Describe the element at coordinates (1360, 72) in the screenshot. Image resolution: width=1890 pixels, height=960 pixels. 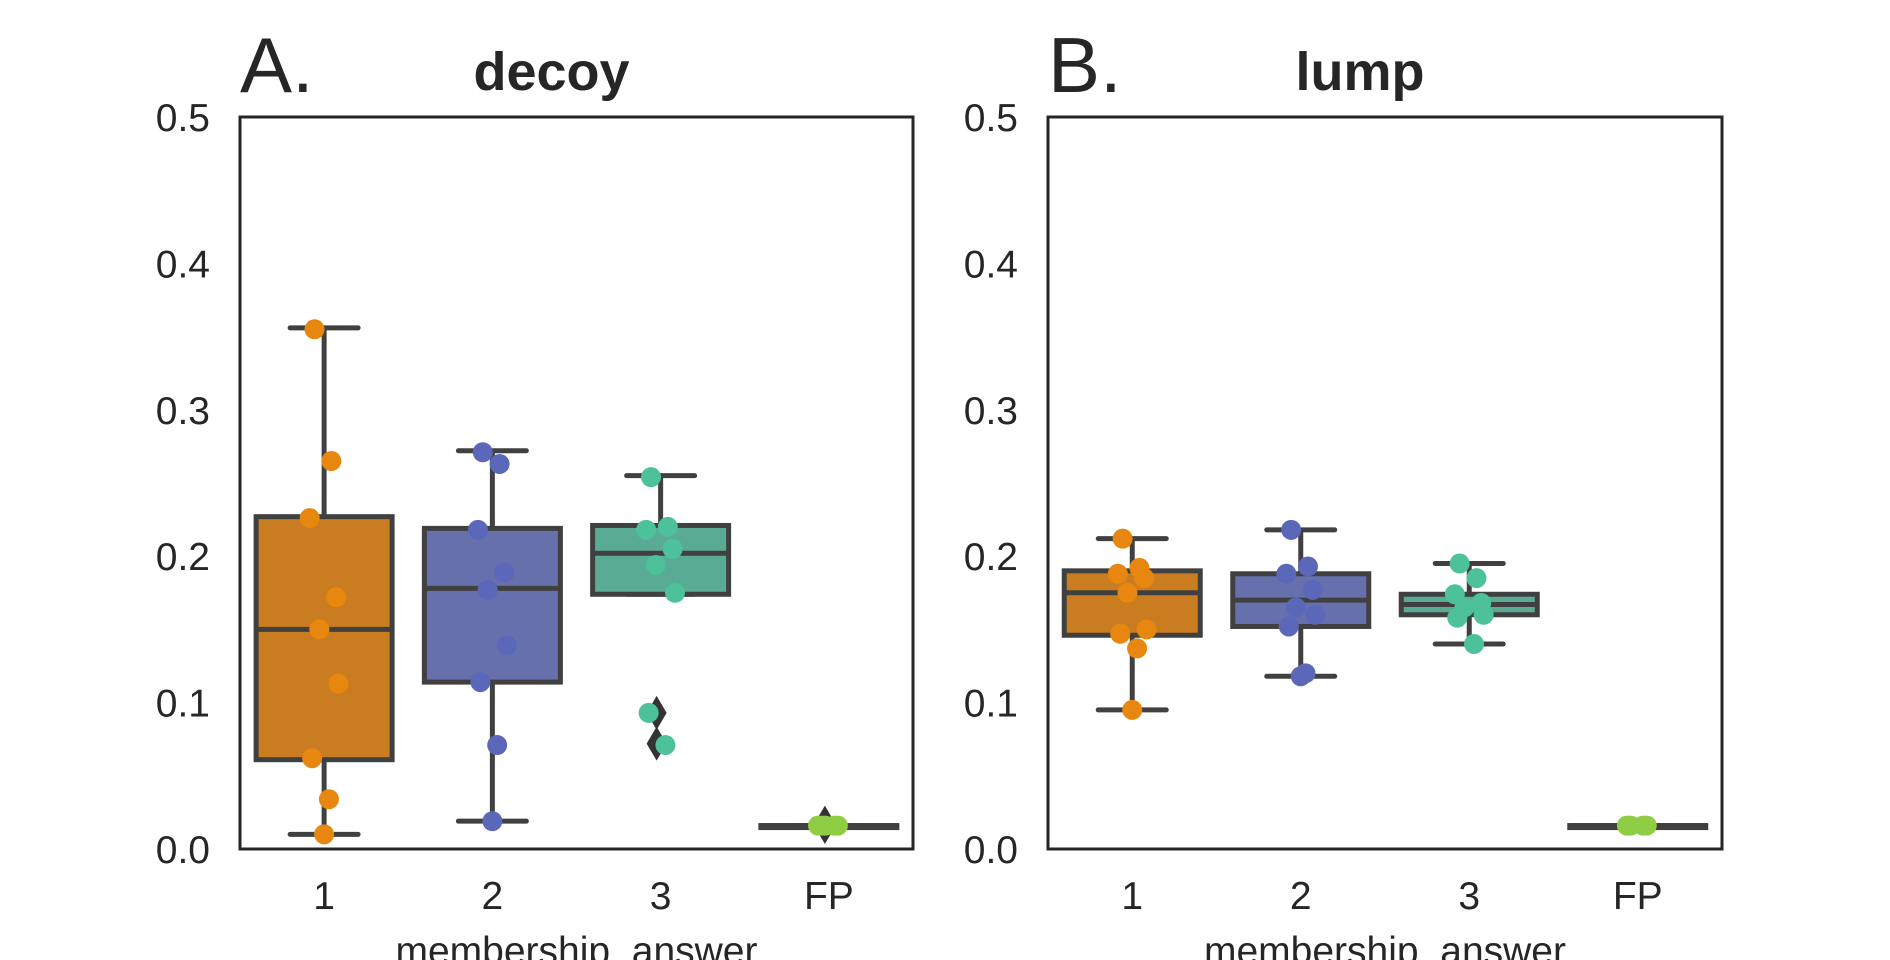
I see `chart-title: lump` at that location.